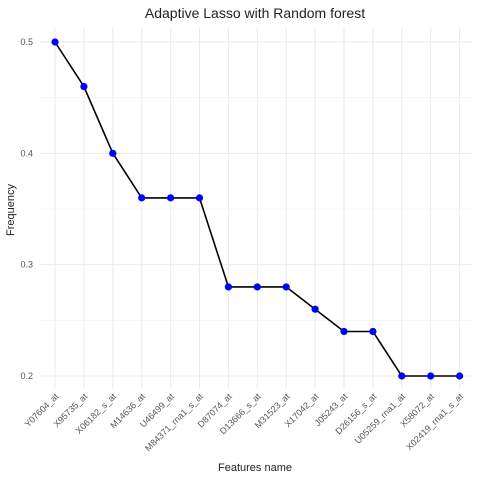 The image size is (480, 480). I want to click on y-tick-label: 0.4, so click(26, 153).